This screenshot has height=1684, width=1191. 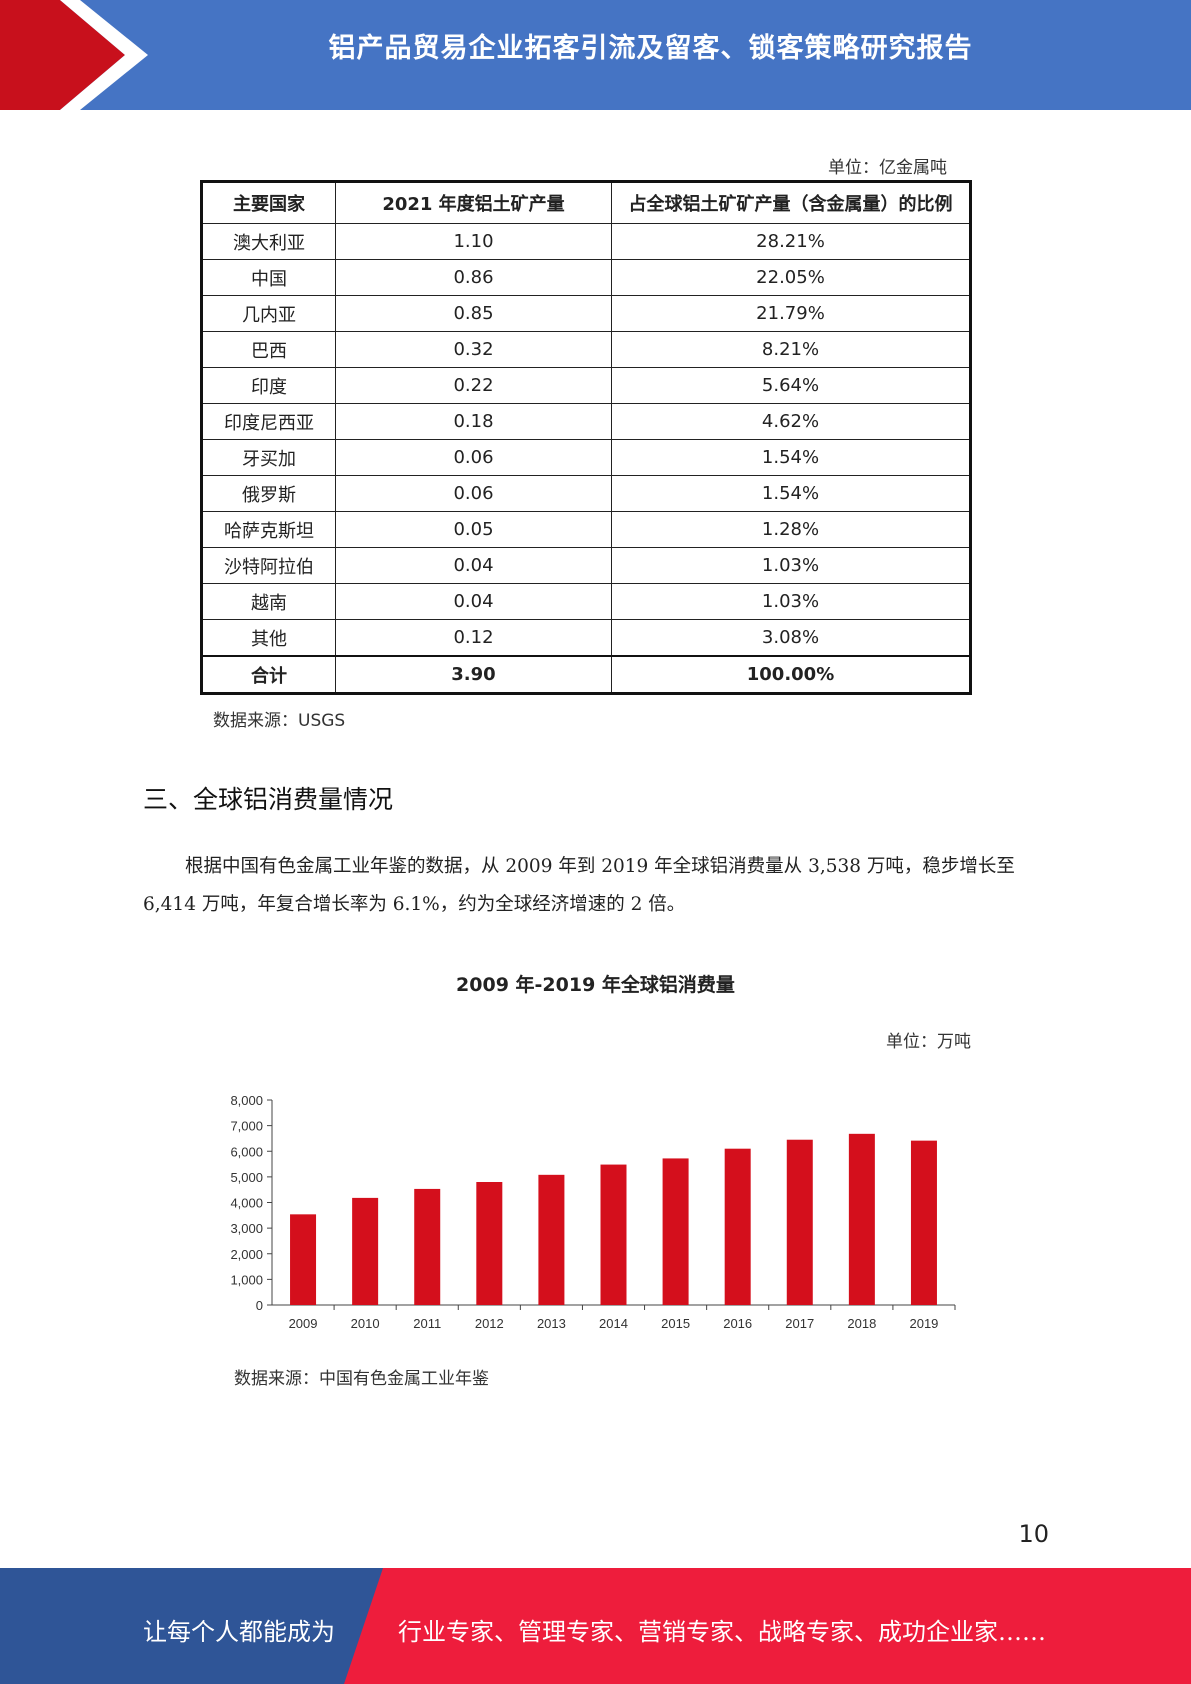 I want to click on x-tick-label: 2010, so click(x=365, y=1323).